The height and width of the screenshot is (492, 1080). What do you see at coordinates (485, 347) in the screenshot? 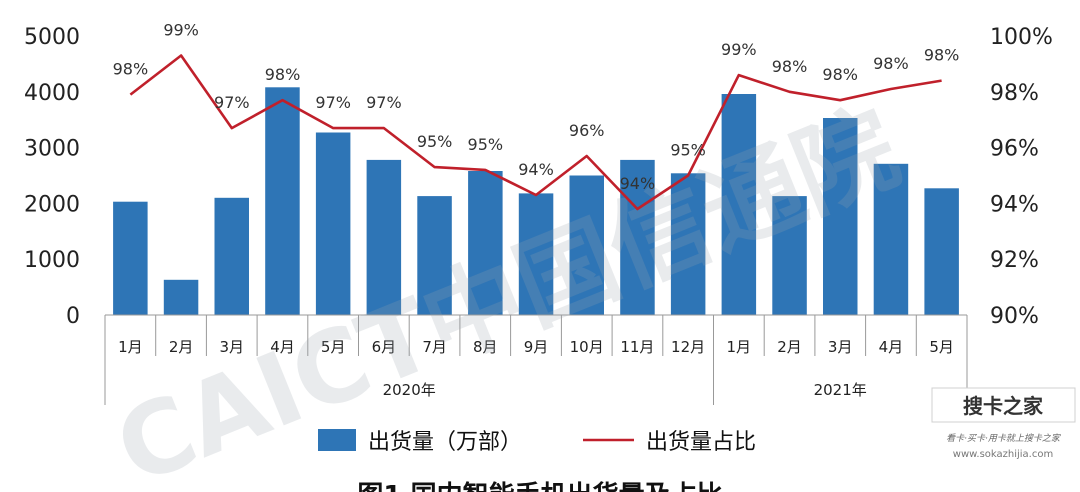
I see `category-tick-label: 8月` at bounding box center [485, 347].